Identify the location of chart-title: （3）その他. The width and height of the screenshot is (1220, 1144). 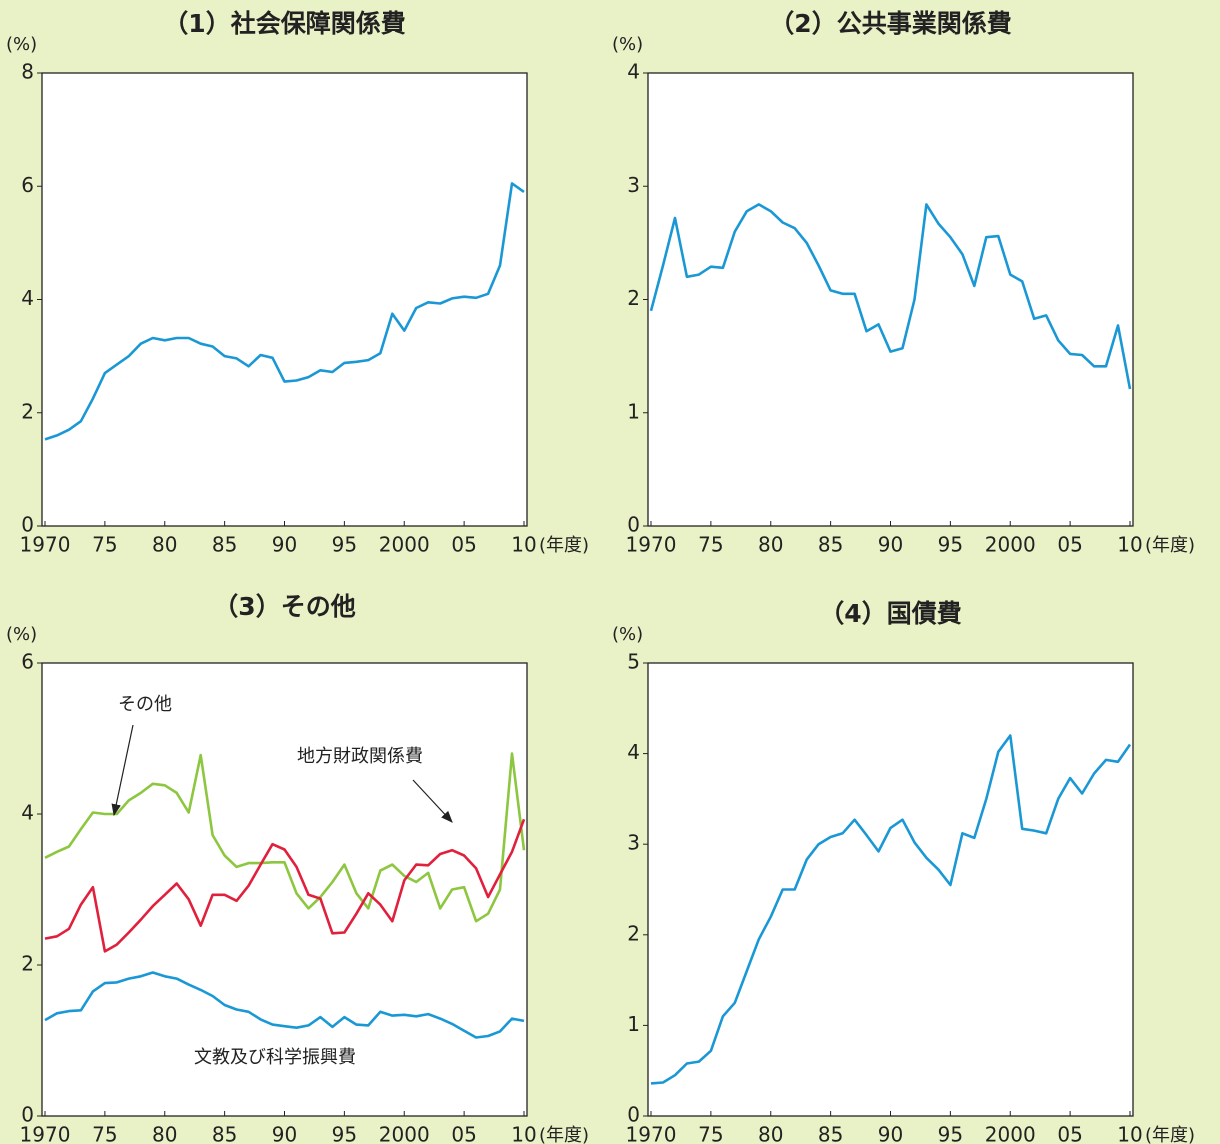
(284, 606).